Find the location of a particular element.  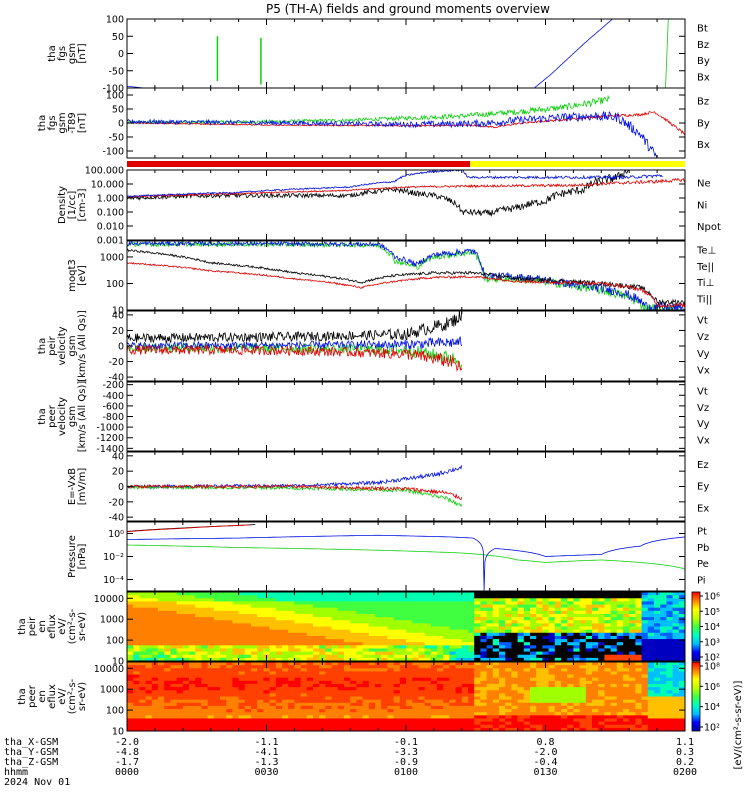

series-group is located at coordinates (406, 557).